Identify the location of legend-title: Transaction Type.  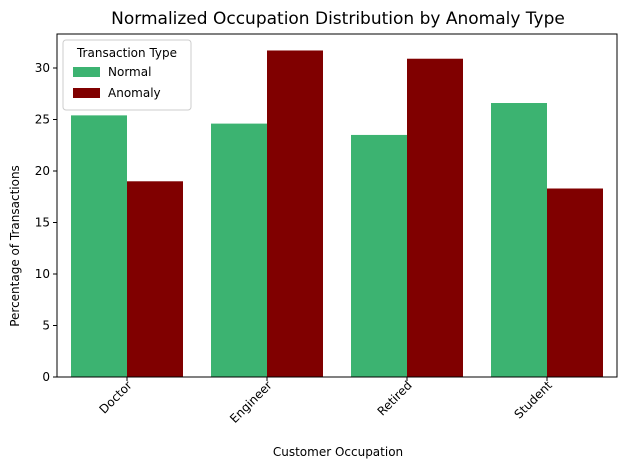
(126, 53).